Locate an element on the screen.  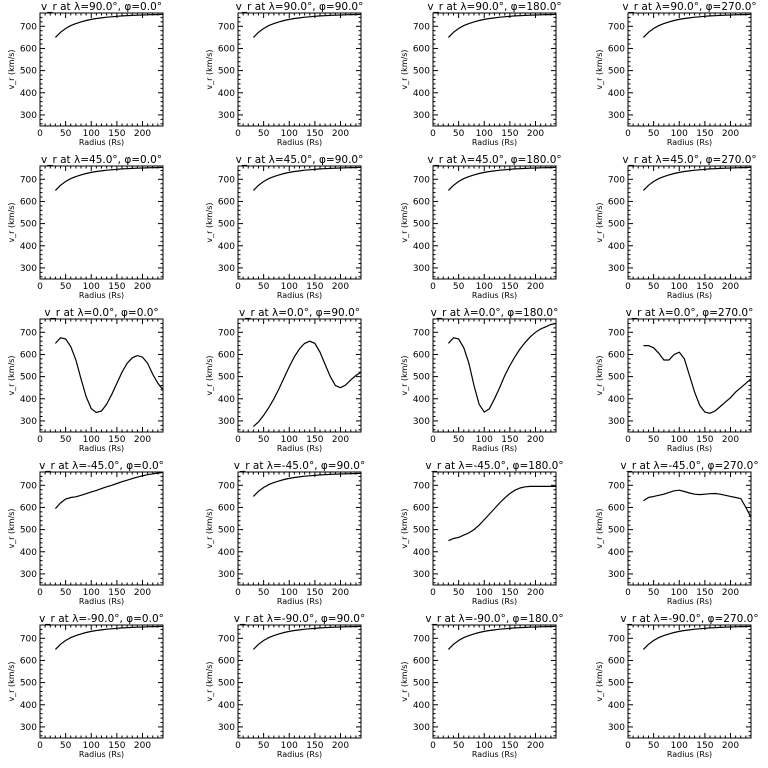
panel-title: v_r at λ=90.0°, φ=180.0° is located at coordinates (494, 7).